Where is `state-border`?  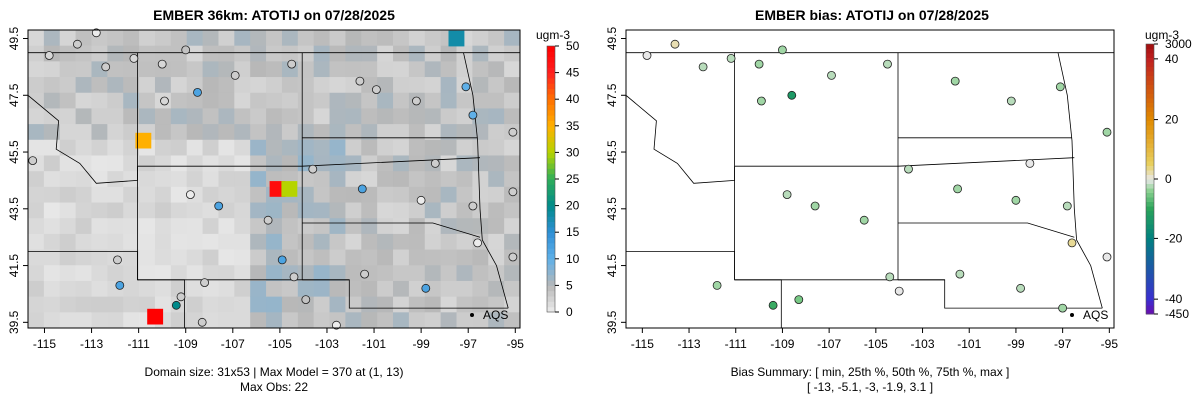 state-border is located at coordinates (986, 230).